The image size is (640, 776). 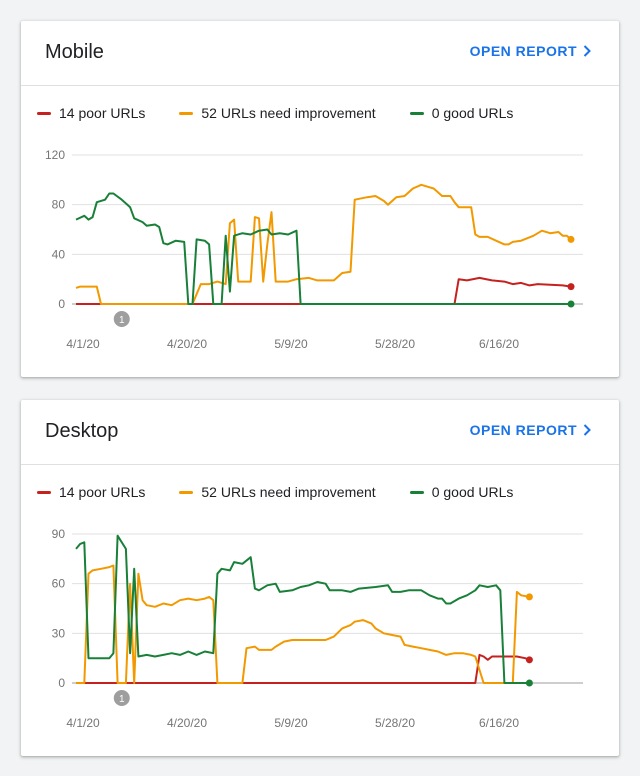 I want to click on card-header: Desktop OPEN REPORT, so click(x=320, y=432).